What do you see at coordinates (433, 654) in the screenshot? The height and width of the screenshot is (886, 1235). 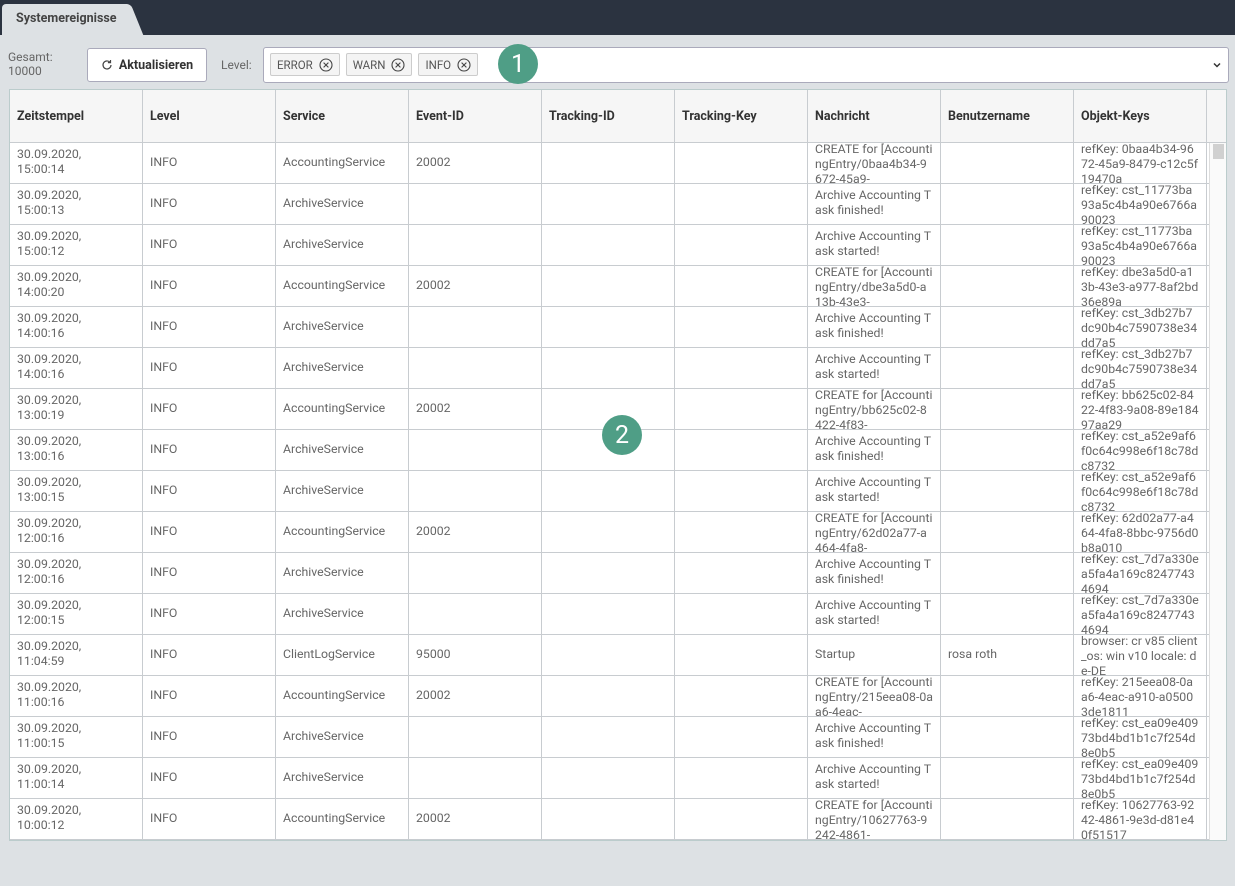 I see `cell-text: 95000` at bounding box center [433, 654].